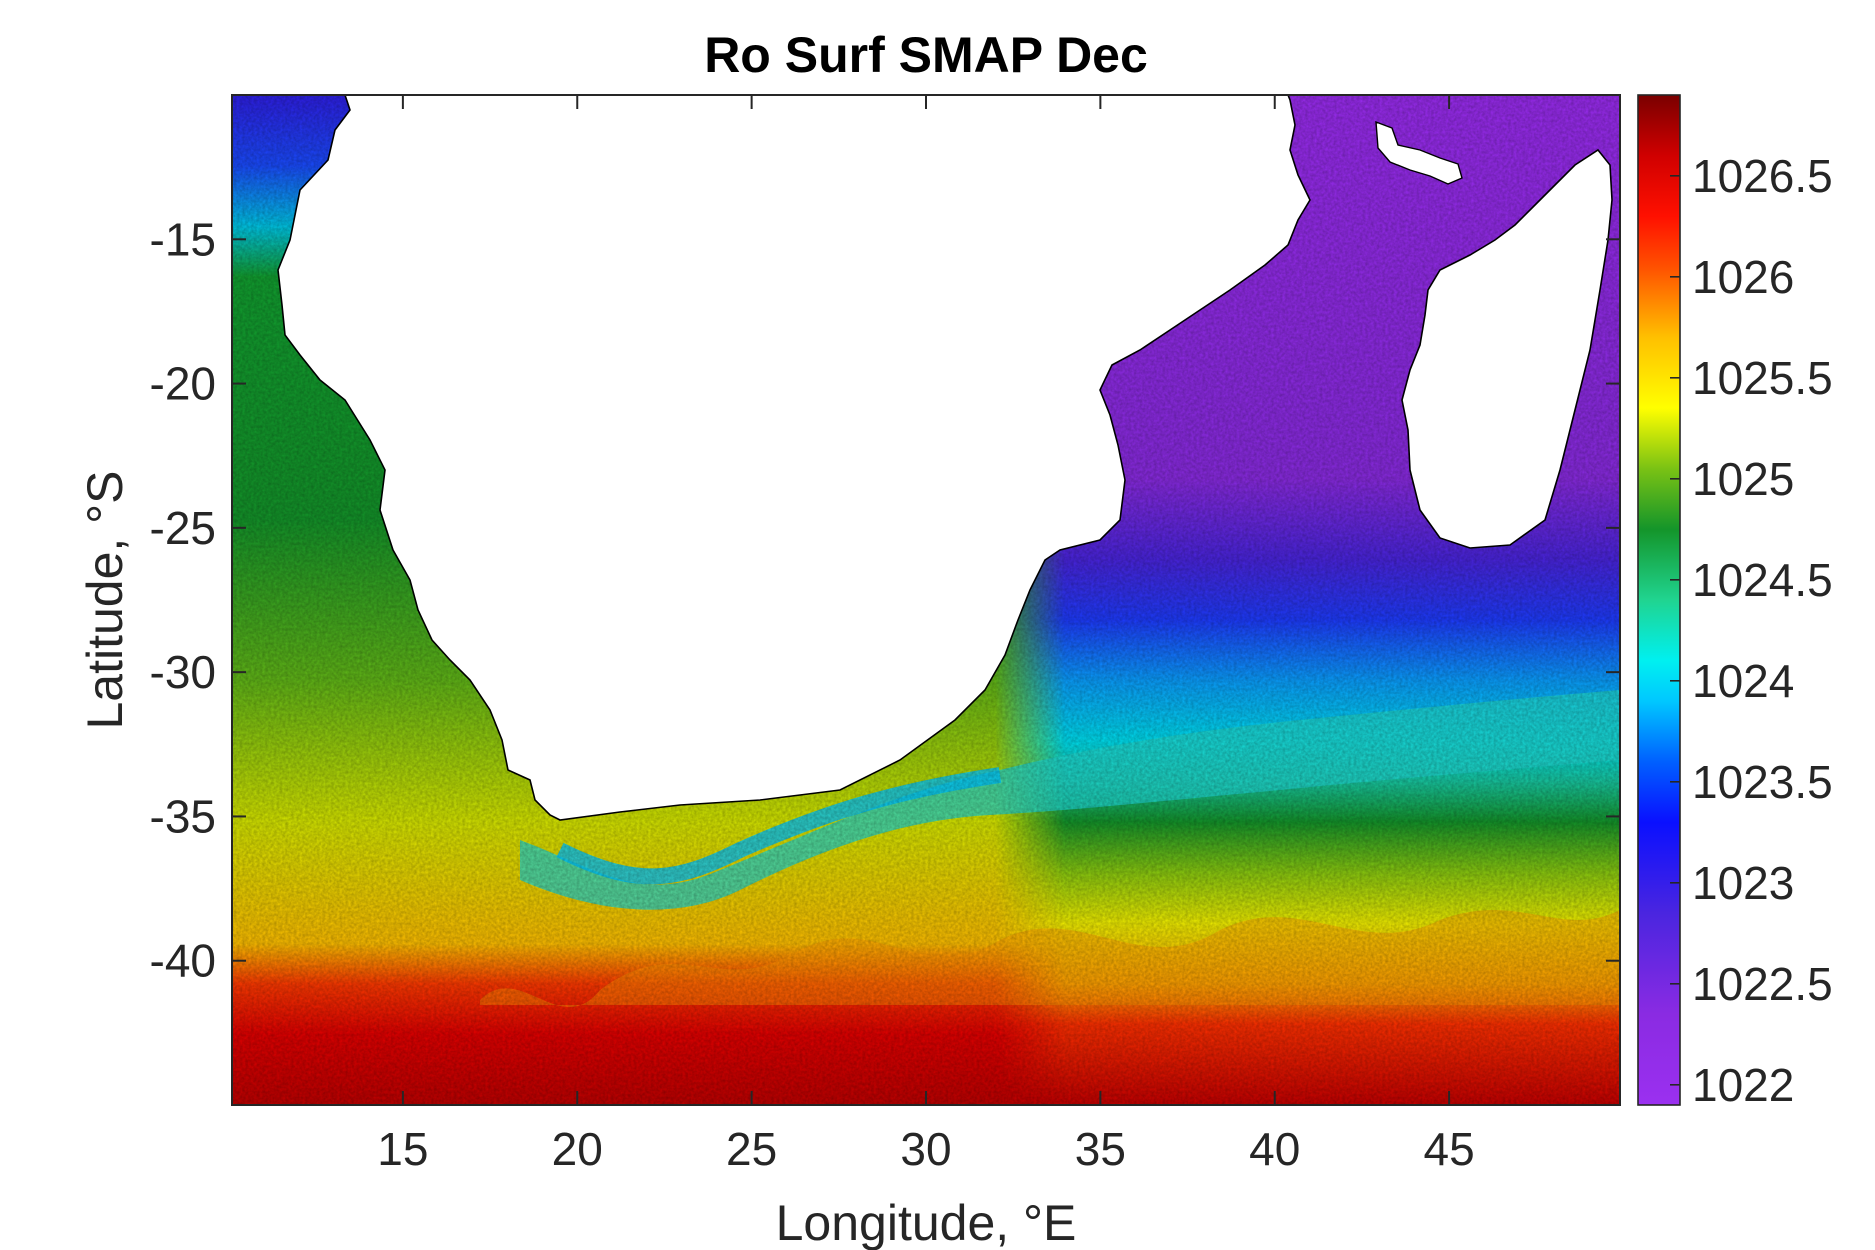  What do you see at coordinates (1762, 378) in the screenshot?
I see `colorbar-tick-label: 1025.5` at bounding box center [1762, 378].